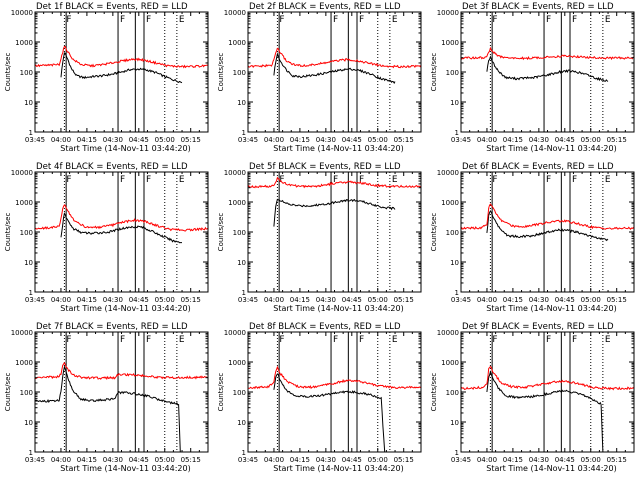 The width and height of the screenshot is (640, 480). I want to click on panel-title: Det 3f BLACK = Events, RED = LLD, so click(538, 7).